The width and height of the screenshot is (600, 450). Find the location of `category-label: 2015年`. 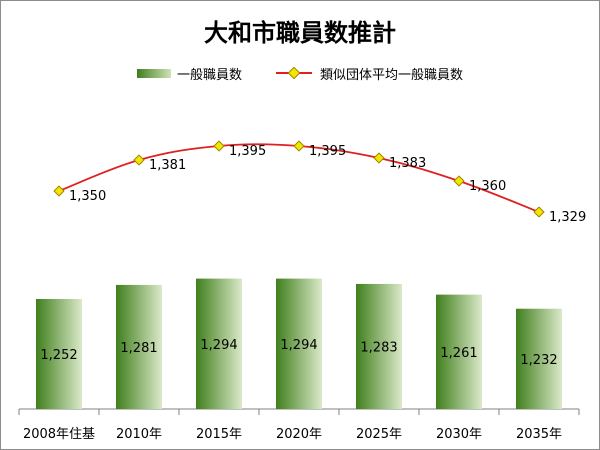

category-label: 2015年 is located at coordinates (219, 434).